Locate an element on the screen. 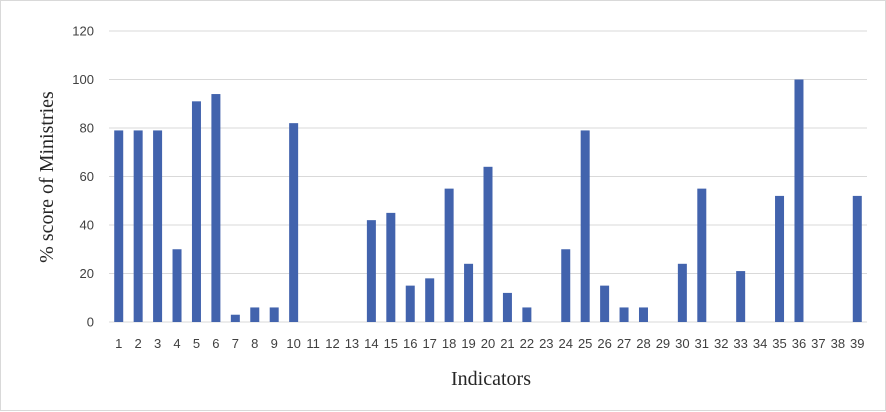 The height and width of the screenshot is (412, 886). x-tick-label: 31 is located at coordinates (702, 343).